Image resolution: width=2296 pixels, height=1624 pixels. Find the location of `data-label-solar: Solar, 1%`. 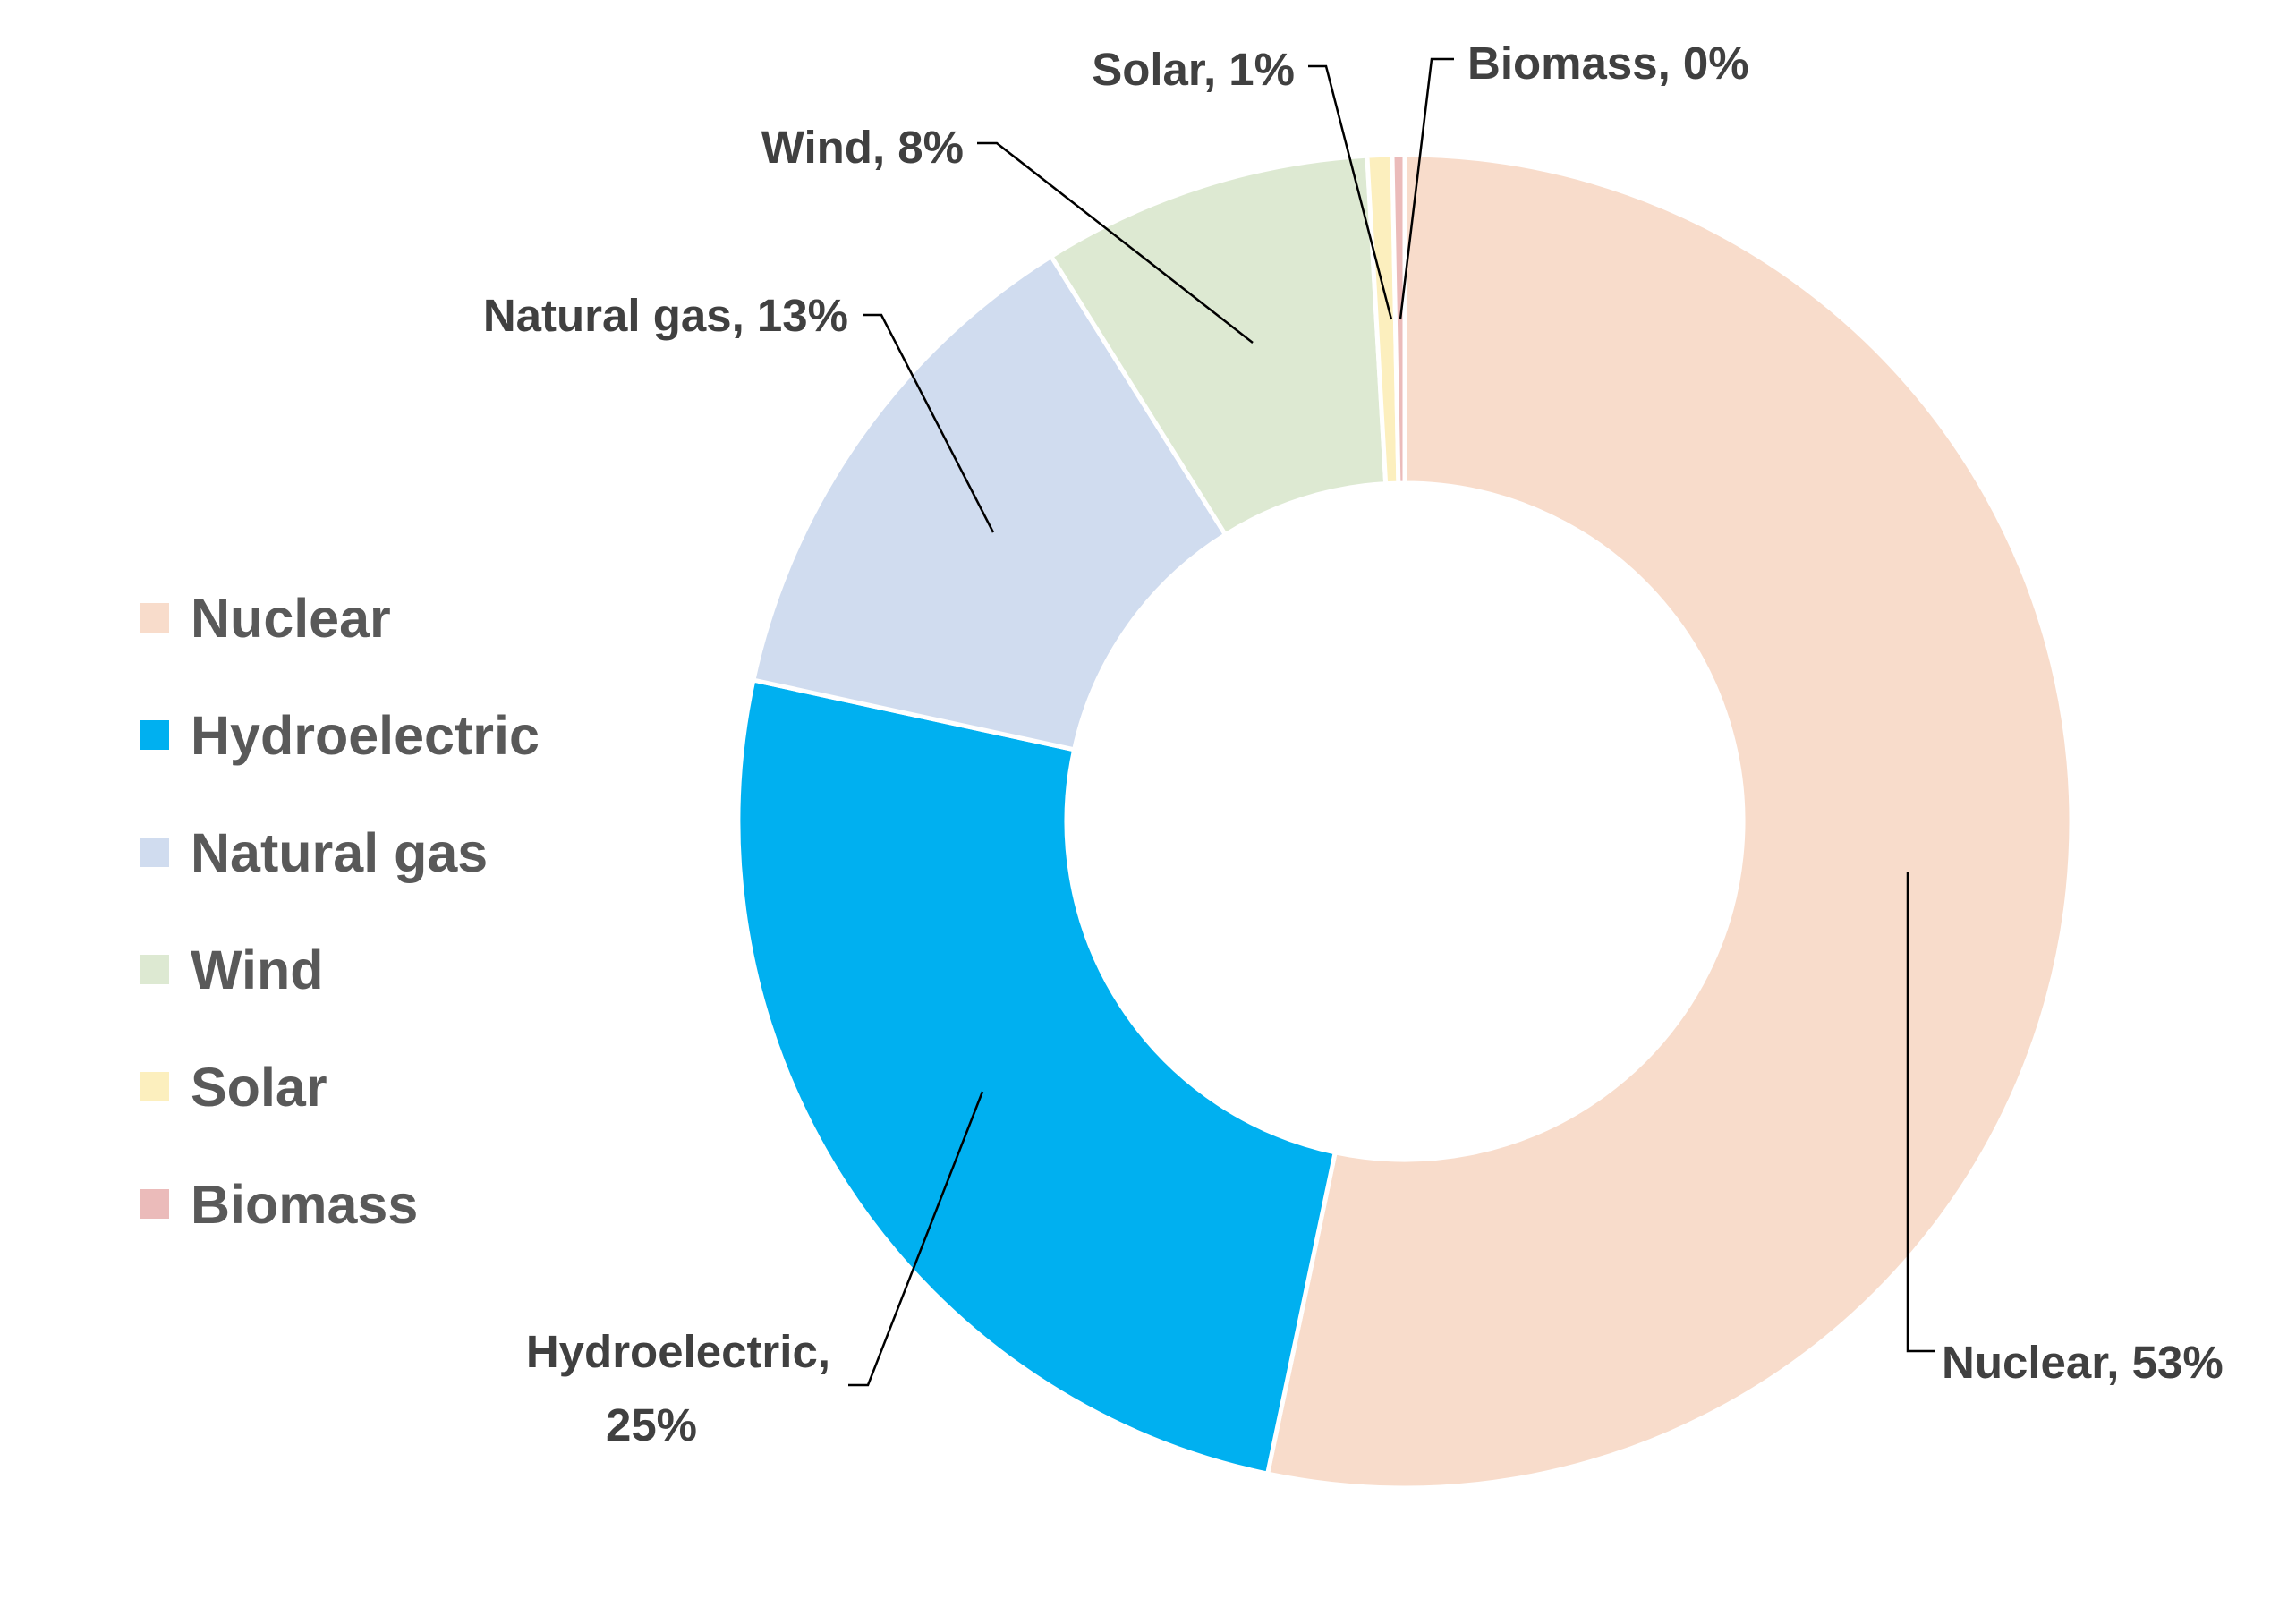

data-label-solar: Solar, 1% is located at coordinates (1193, 69).